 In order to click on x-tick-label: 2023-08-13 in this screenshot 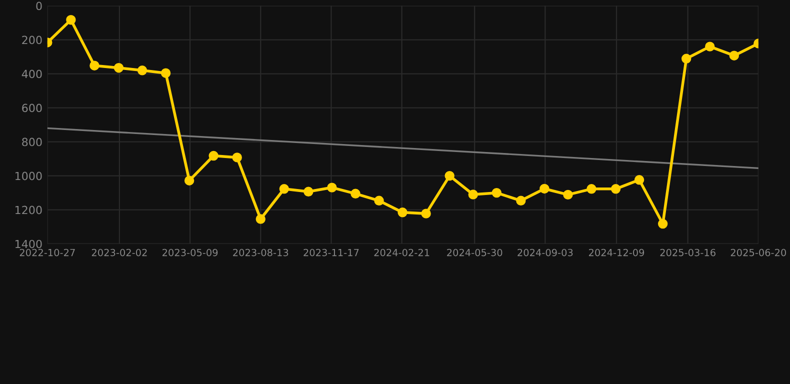, I will do `click(260, 252)`.